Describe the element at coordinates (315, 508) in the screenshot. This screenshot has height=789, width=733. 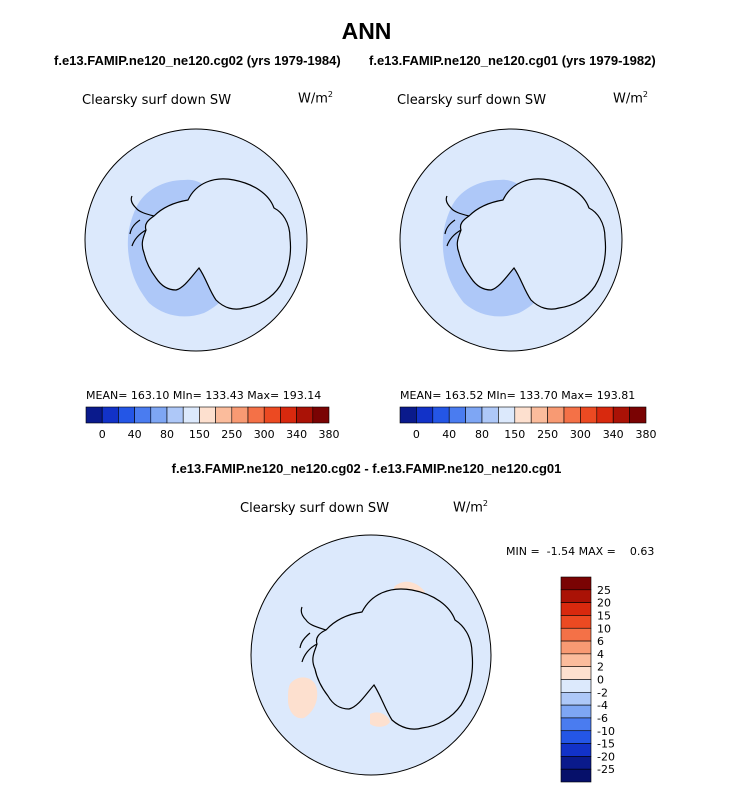
I see `diff-variable-label: Clearsky surf down SW` at that location.